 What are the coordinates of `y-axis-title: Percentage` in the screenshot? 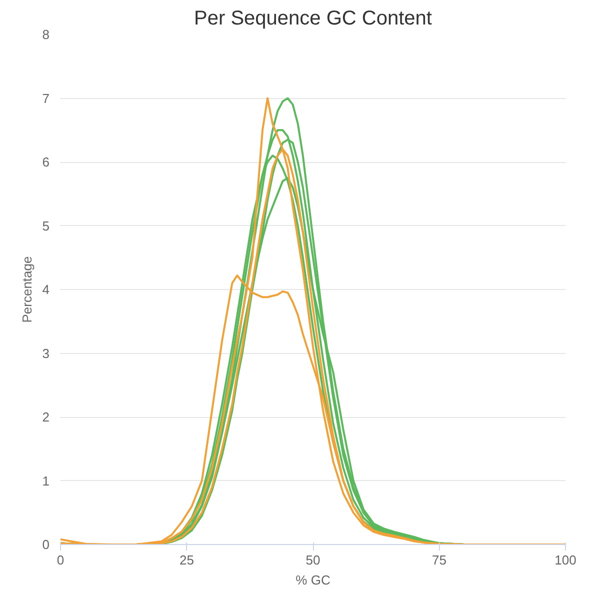 It's located at (26, 289).